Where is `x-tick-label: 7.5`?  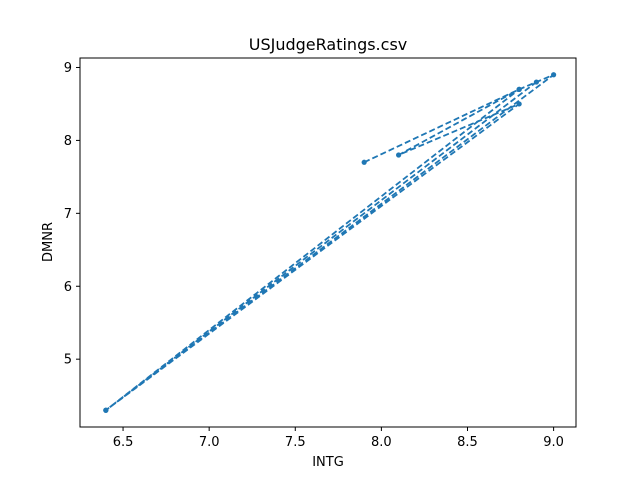
x-tick-label: 7.5 is located at coordinates (295, 442).